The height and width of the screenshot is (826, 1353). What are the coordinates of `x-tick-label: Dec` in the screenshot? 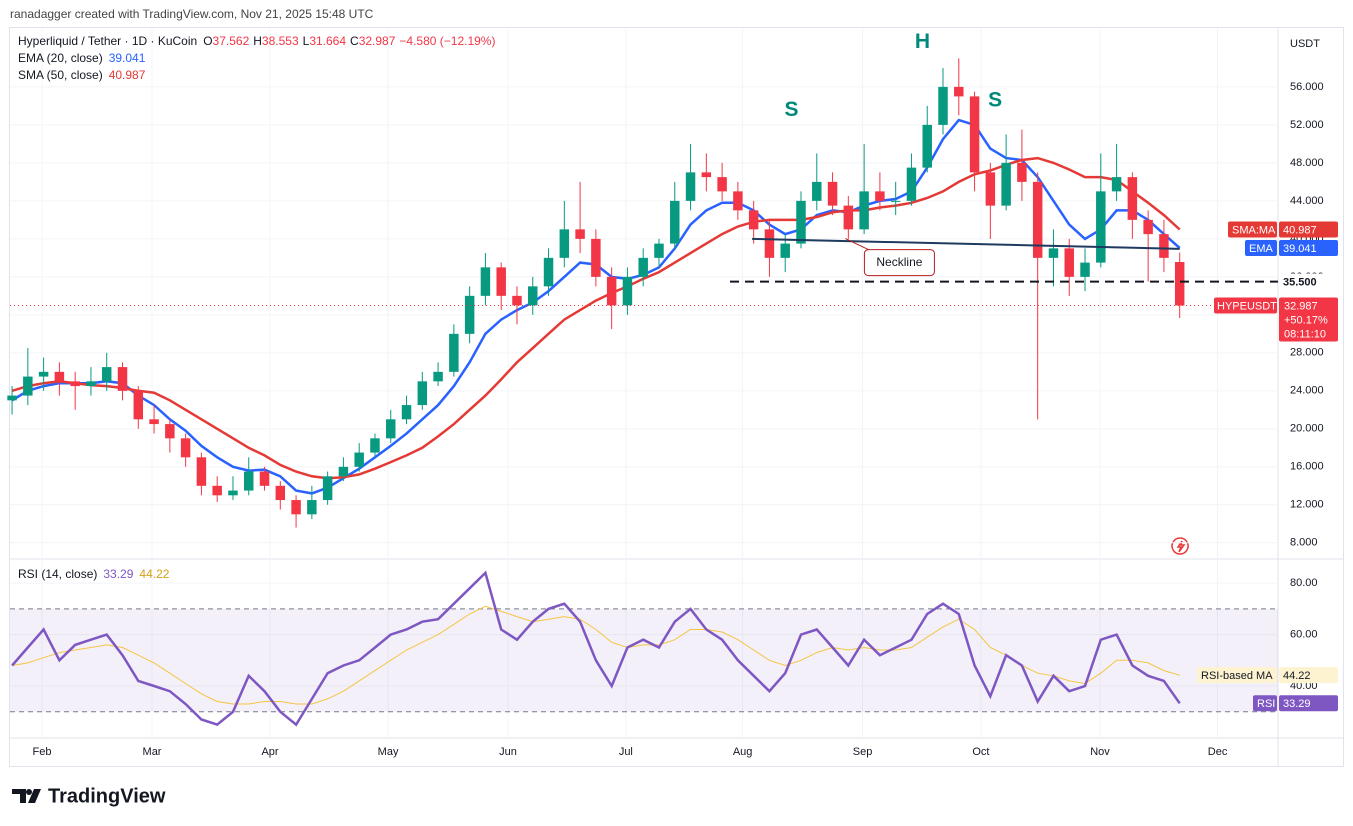 It's located at (1218, 752).